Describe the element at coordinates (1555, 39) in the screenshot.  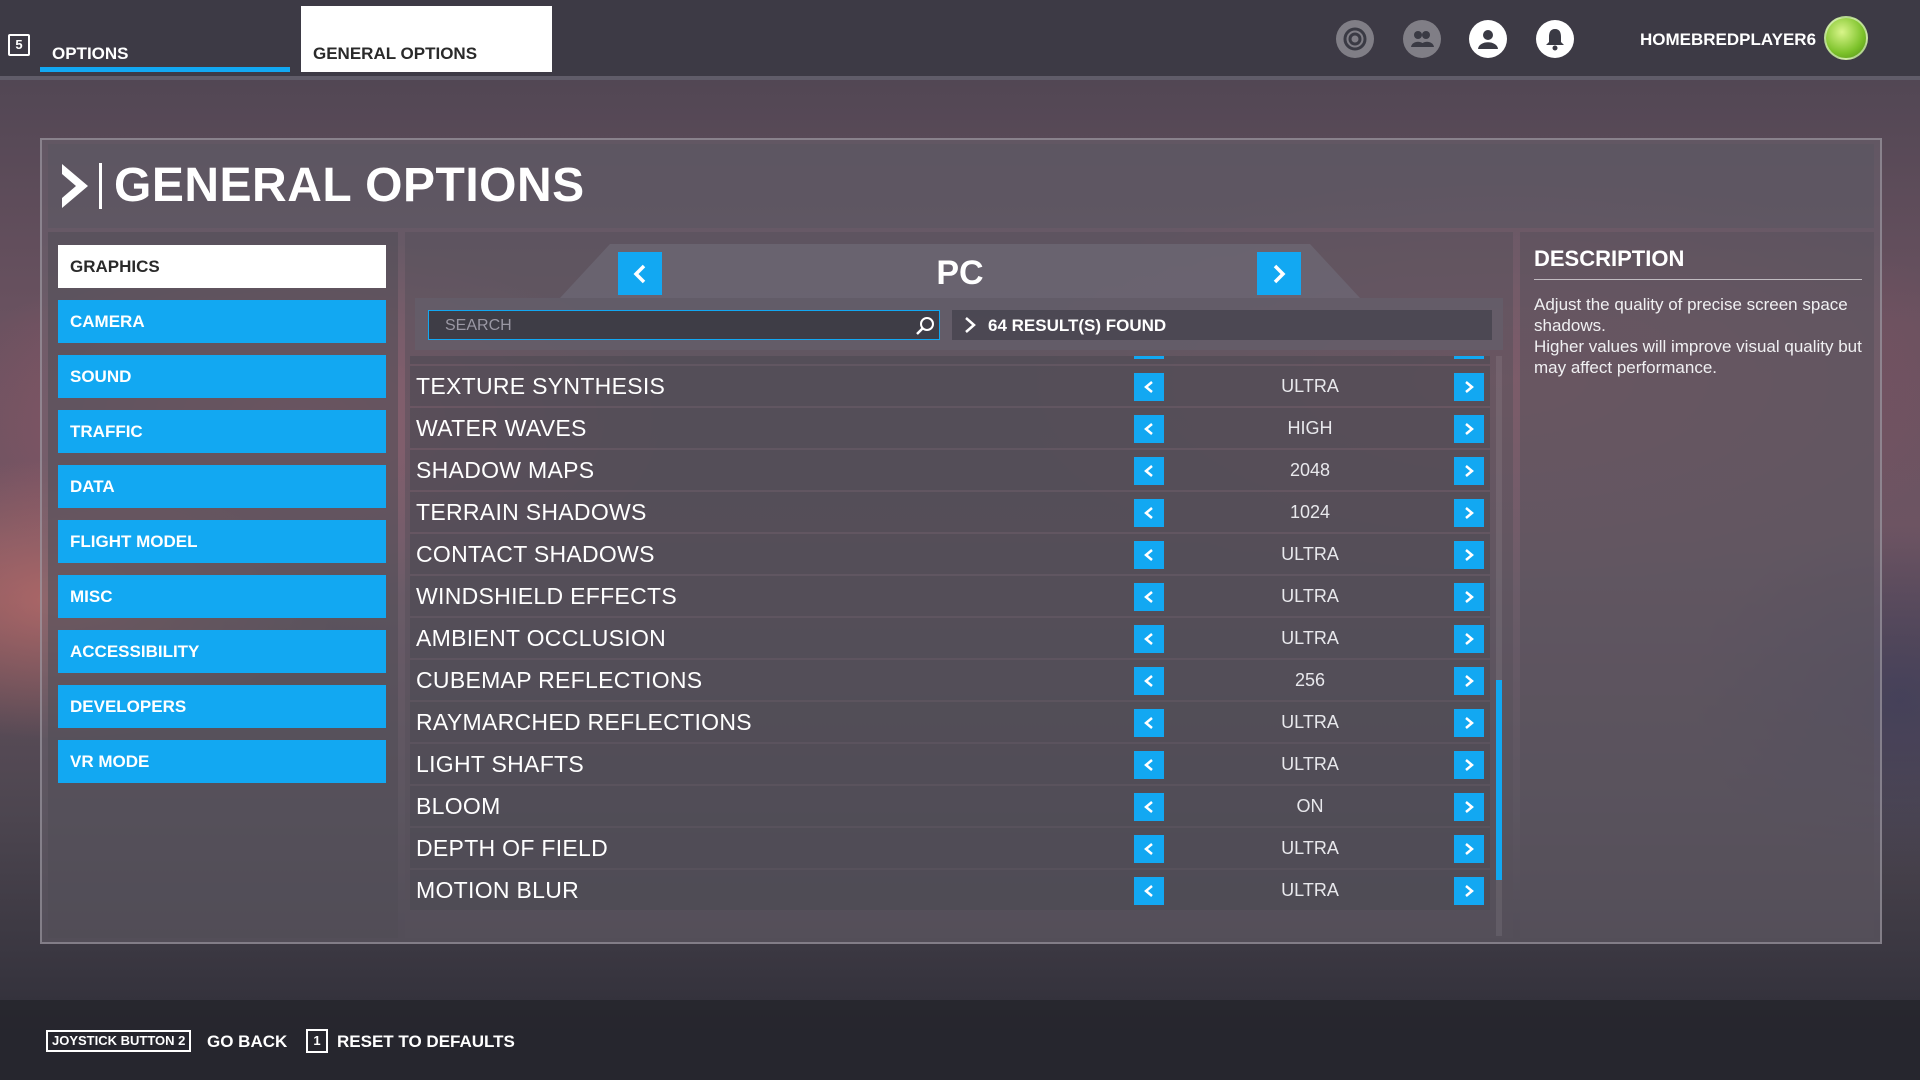
I see `notifications-icon` at that location.